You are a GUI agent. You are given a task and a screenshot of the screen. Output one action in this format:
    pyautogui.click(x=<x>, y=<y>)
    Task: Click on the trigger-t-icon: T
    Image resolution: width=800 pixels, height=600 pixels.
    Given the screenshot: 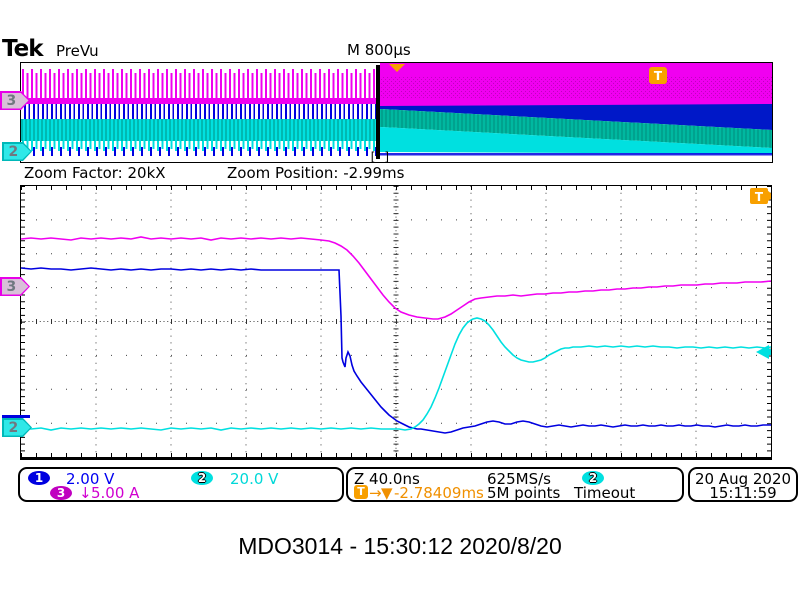 What is the action you would take?
    pyautogui.click(x=361, y=492)
    